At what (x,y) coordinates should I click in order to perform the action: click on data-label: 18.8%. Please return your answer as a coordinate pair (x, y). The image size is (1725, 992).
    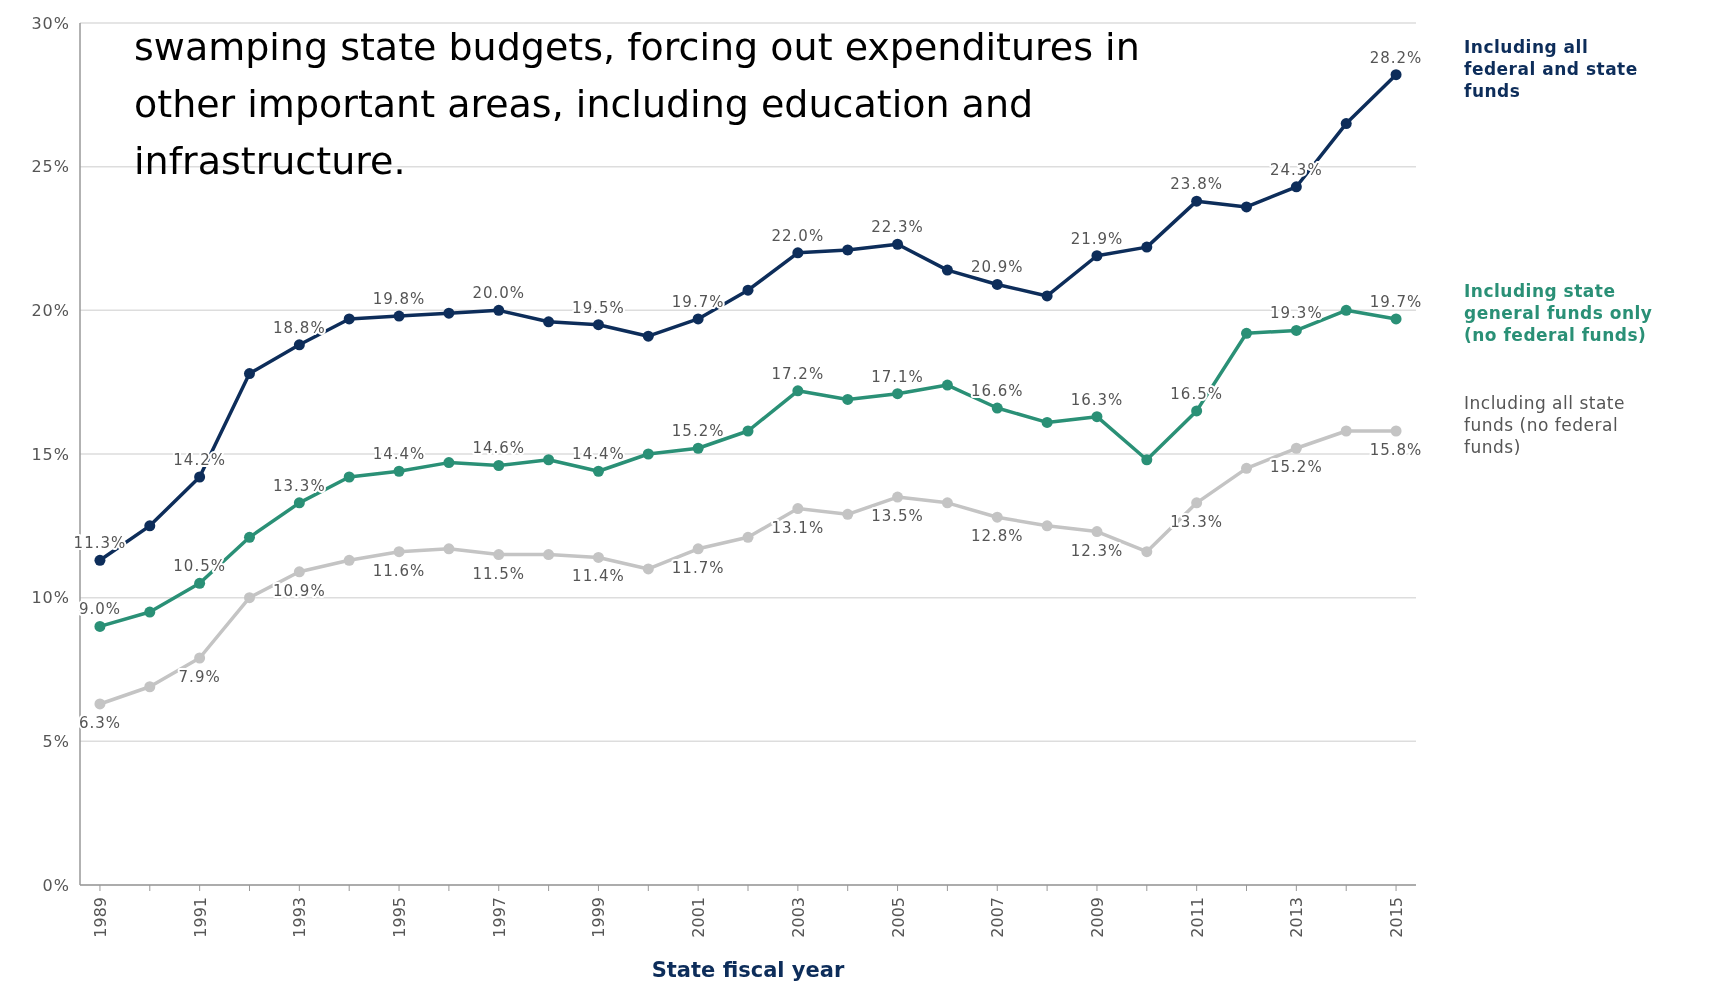
    Looking at the image, I should click on (299, 327).